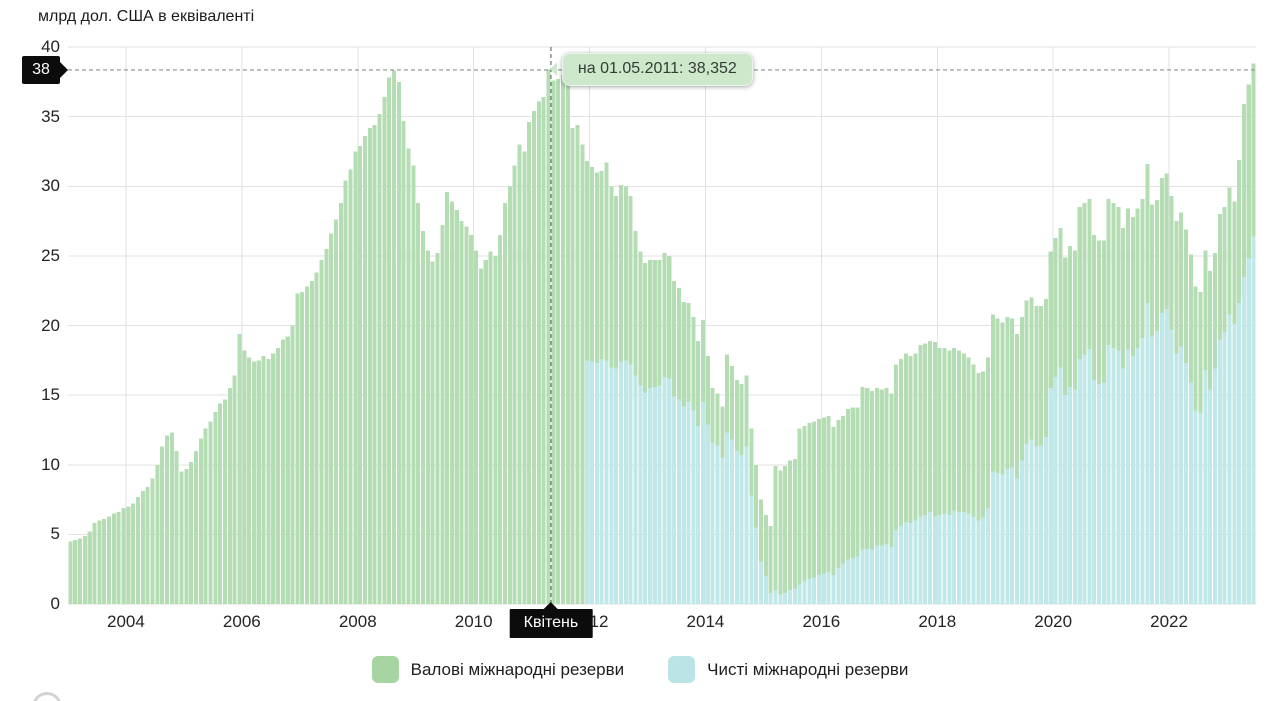 The width and height of the screenshot is (1280, 701). What do you see at coordinates (497, 669) in the screenshot?
I see `legend-item-gross: Валові міжнародні резерви` at bounding box center [497, 669].